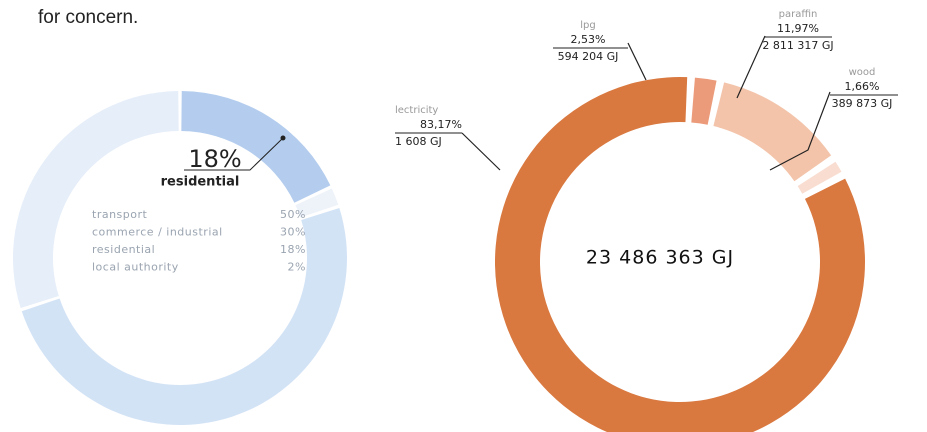 The width and height of the screenshot is (927, 432). What do you see at coordinates (862, 103) in the screenshot?
I see `segment-energy: 389 873 GJ` at bounding box center [862, 103].